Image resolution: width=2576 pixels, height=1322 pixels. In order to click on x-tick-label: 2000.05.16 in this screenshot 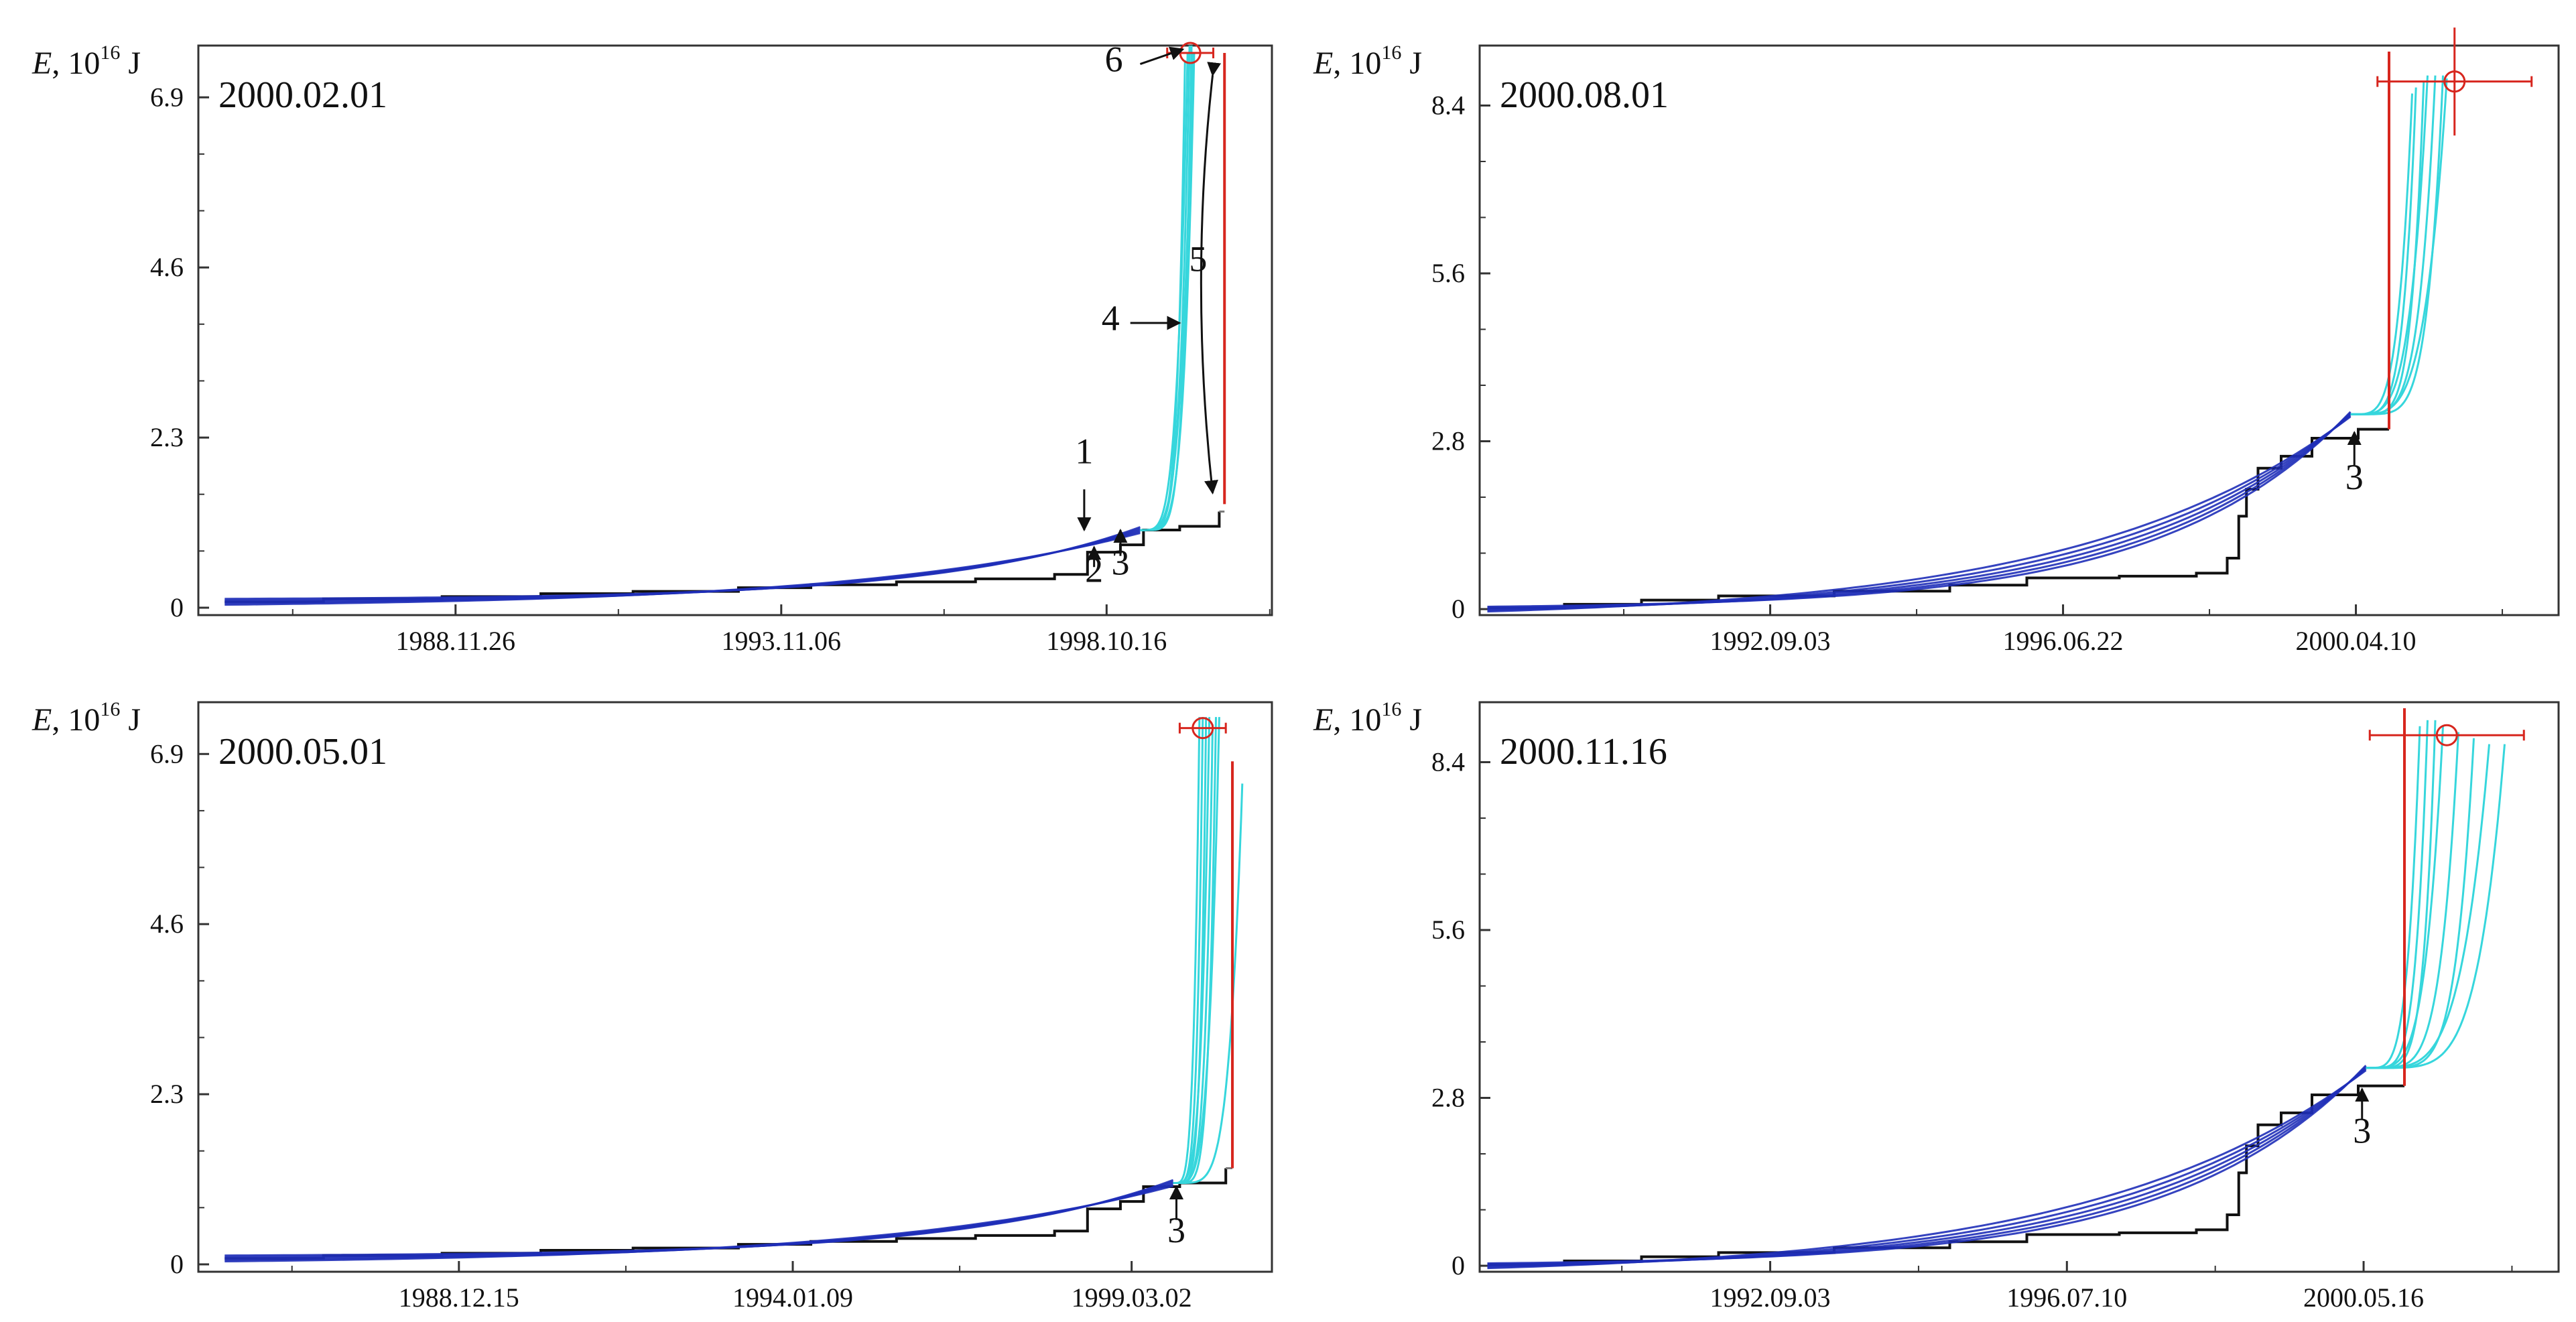, I will do `click(2363, 1297)`.